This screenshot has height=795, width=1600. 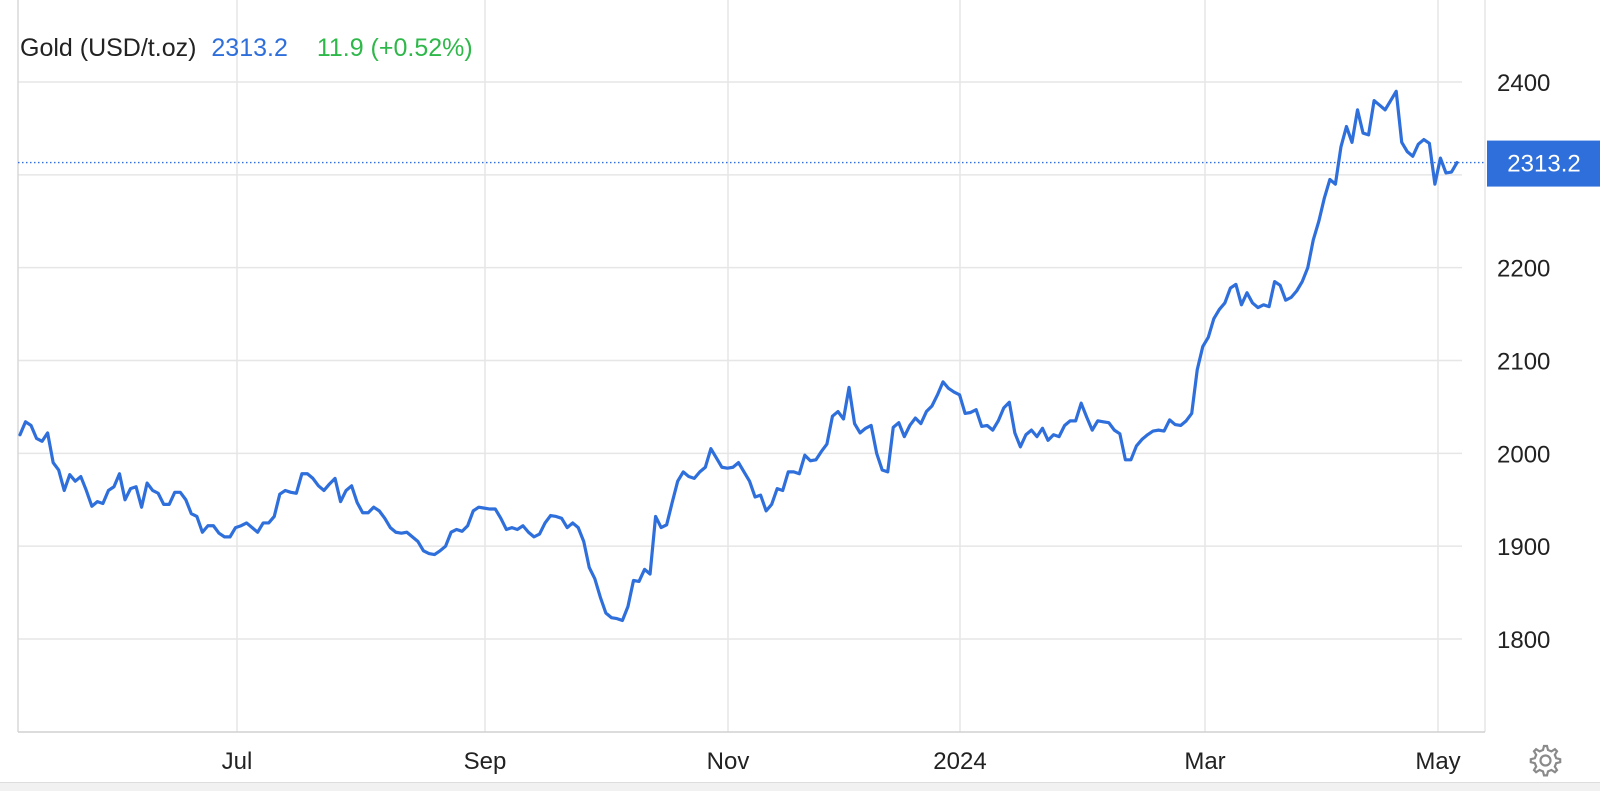 I want to click on y-tick-label: 1800, so click(x=1523, y=640).